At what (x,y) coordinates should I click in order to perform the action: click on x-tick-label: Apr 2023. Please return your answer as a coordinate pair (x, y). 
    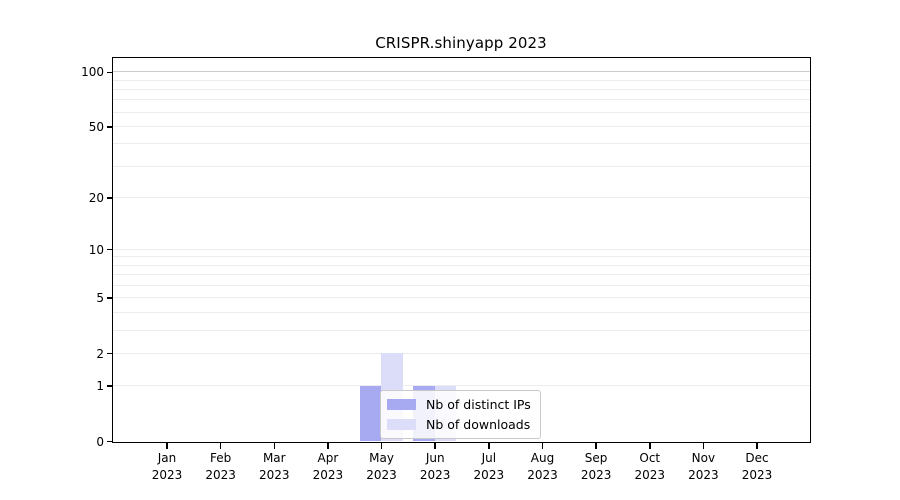
    Looking at the image, I should click on (328, 466).